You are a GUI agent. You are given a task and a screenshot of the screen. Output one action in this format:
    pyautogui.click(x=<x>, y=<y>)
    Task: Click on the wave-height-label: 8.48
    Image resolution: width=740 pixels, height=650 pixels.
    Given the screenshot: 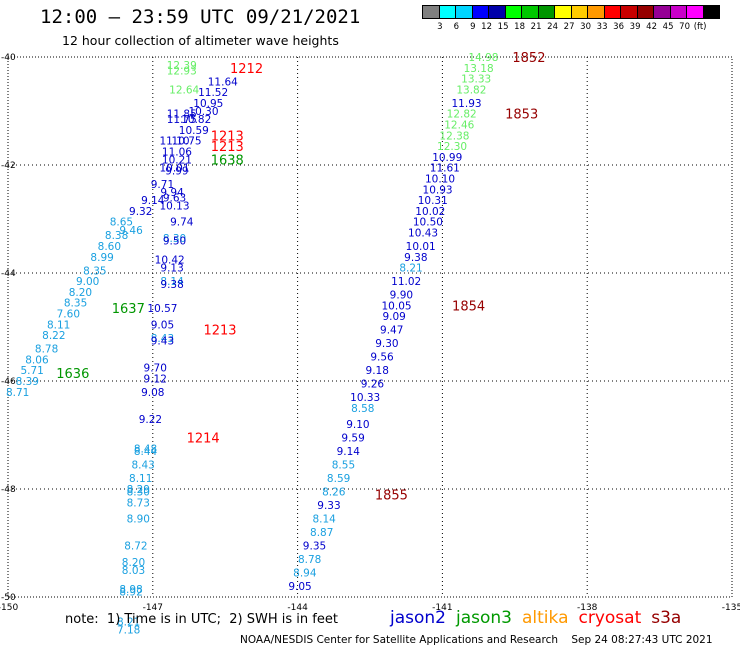 What is the action you would take?
    pyautogui.click(x=145, y=450)
    